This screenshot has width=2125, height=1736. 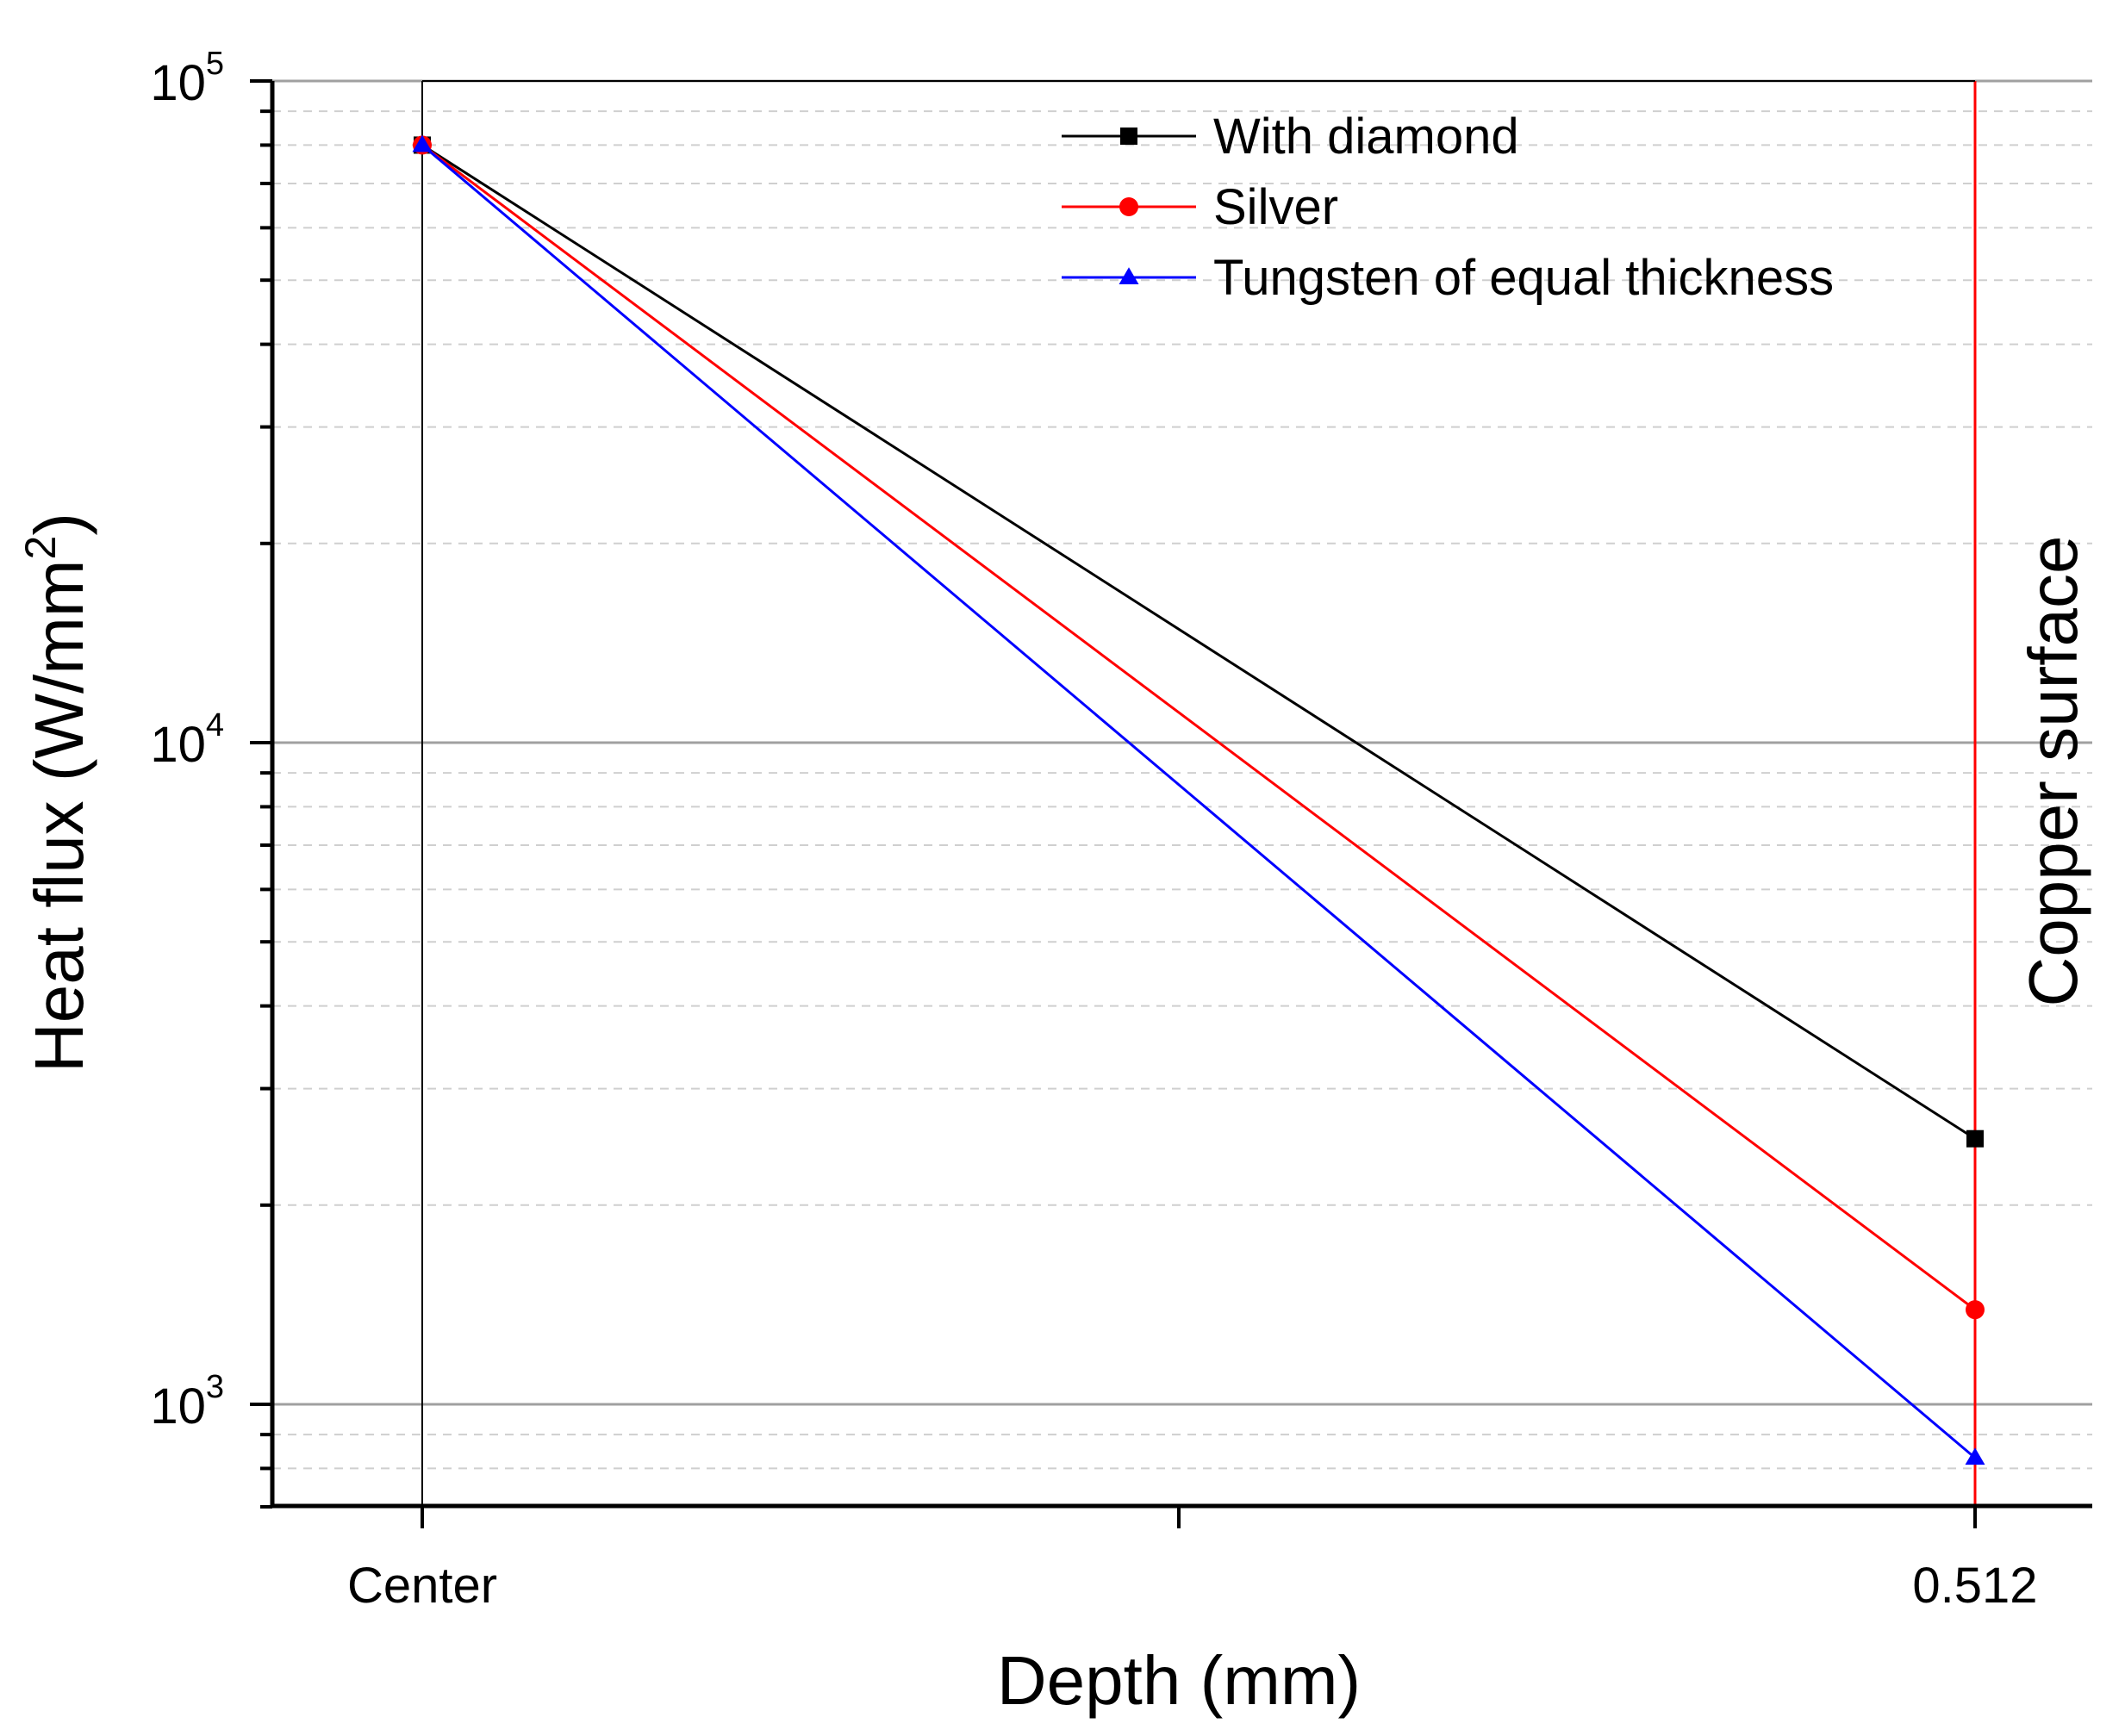 I want to click on legend-entry: Tungsten of equal thickness, so click(x=1448, y=278).